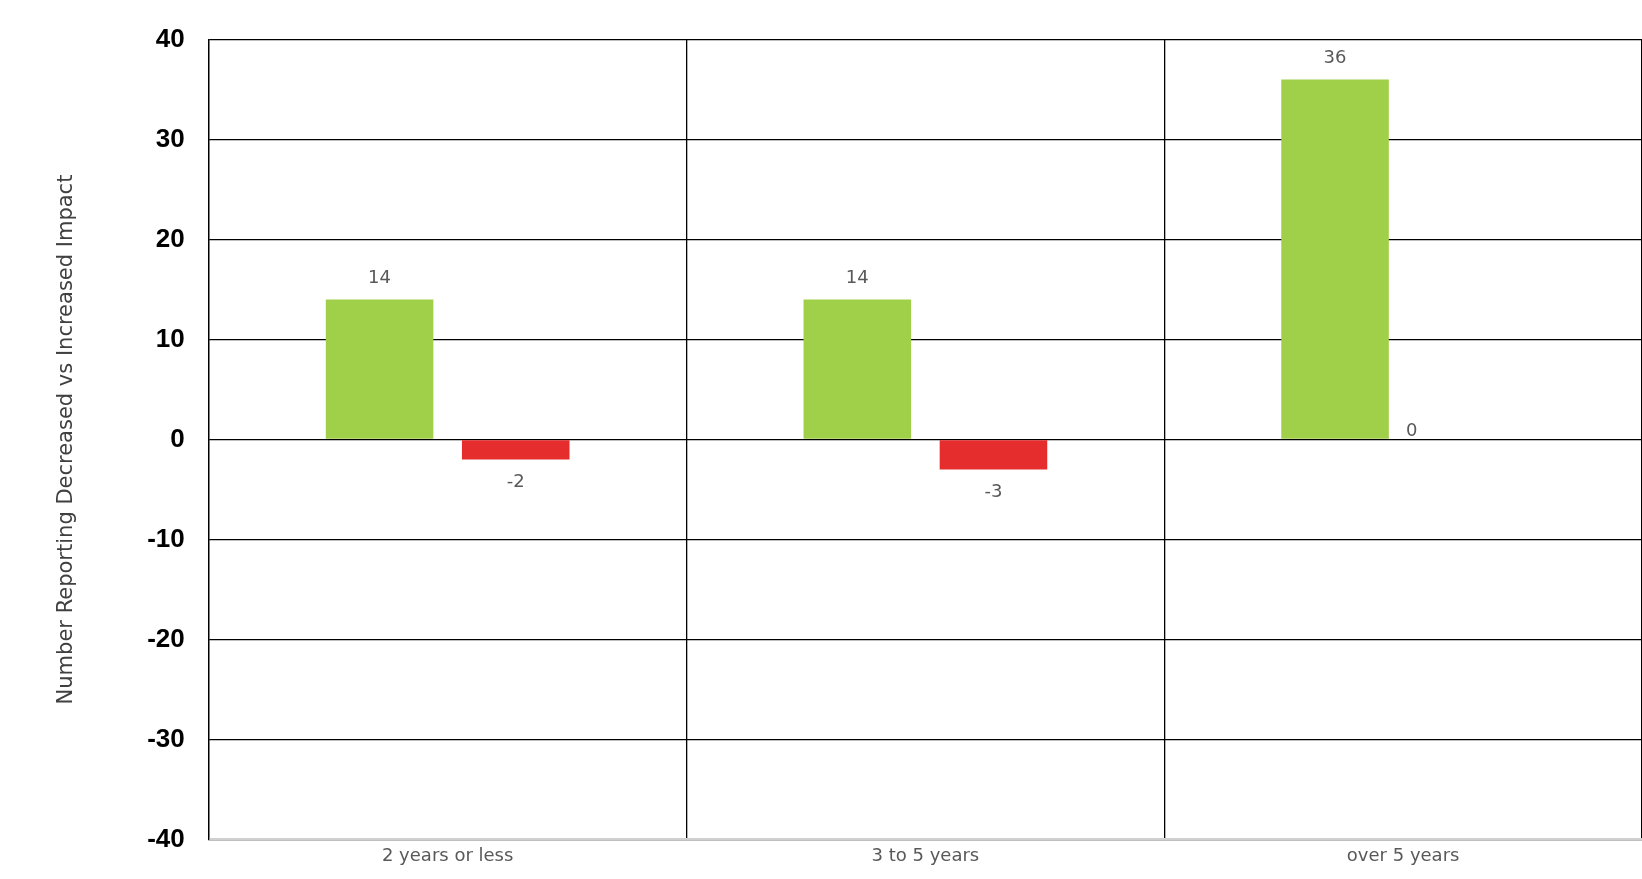 Image resolution: width=1642 pixels, height=879 pixels. I want to click on y-tick-label: -20, so click(166, 637).